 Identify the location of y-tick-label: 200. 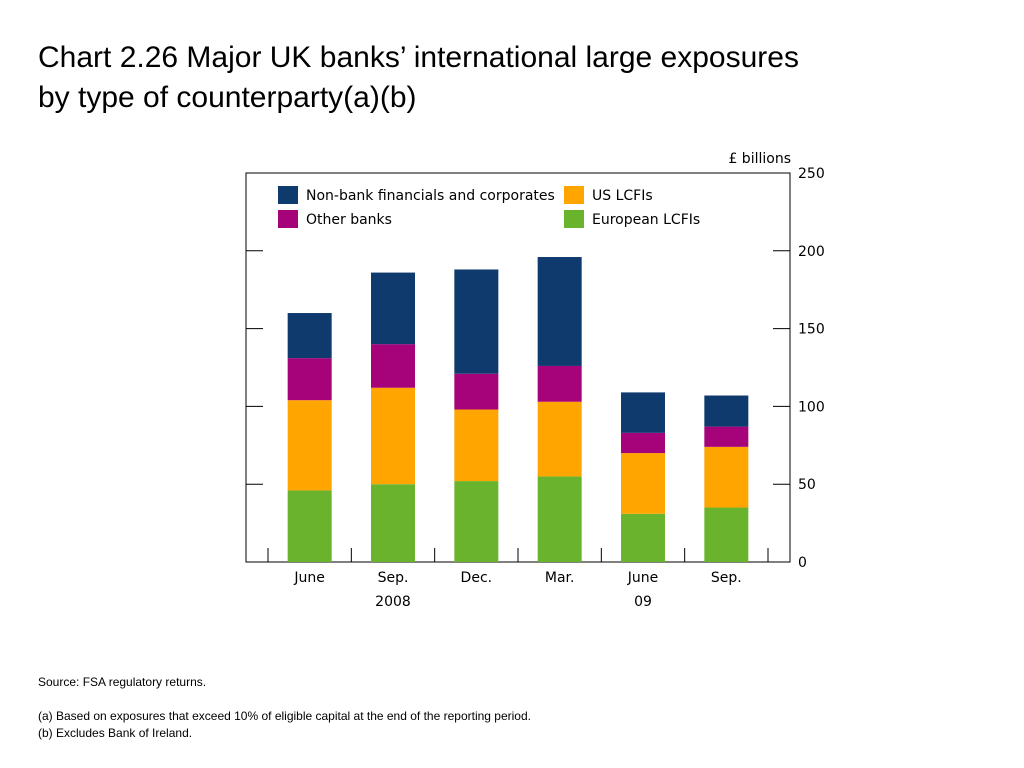
(811, 252).